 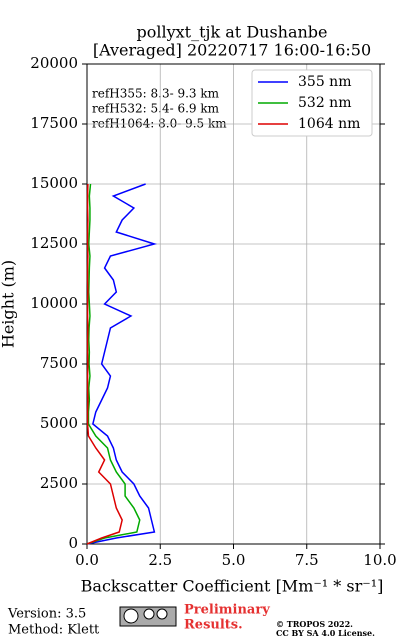 What do you see at coordinates (213, 625) in the screenshot?
I see `status: Results.` at bounding box center [213, 625].